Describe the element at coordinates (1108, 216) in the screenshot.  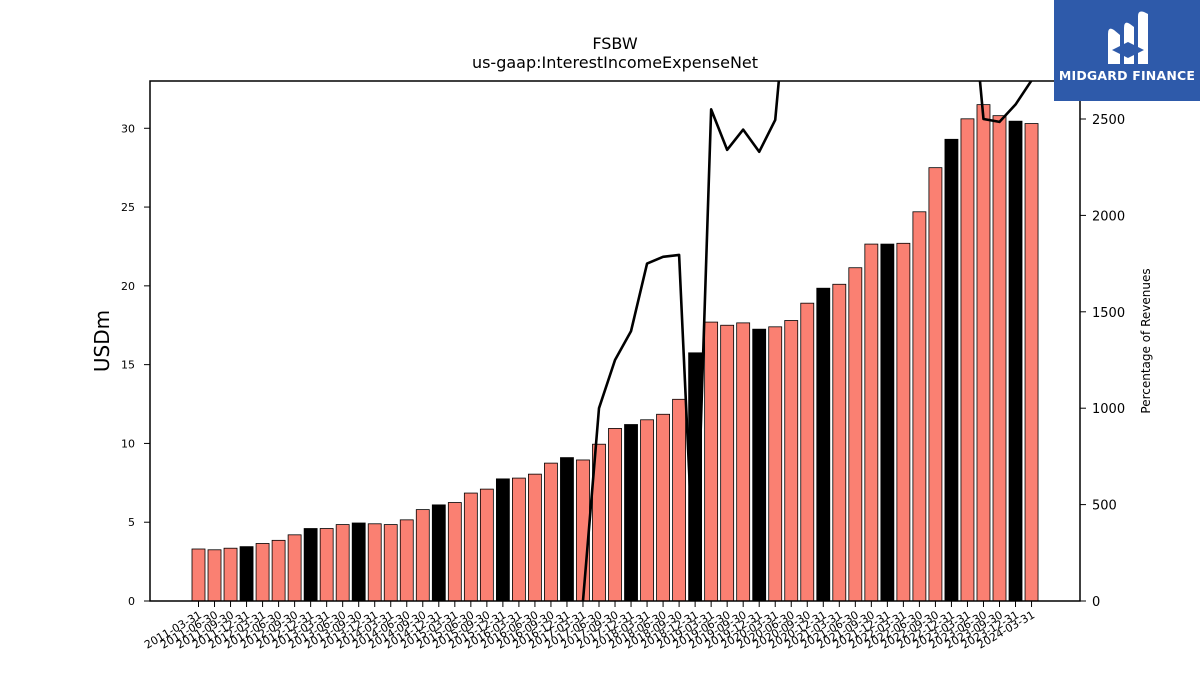
I see `y2-tick-label: 2000` at that location.